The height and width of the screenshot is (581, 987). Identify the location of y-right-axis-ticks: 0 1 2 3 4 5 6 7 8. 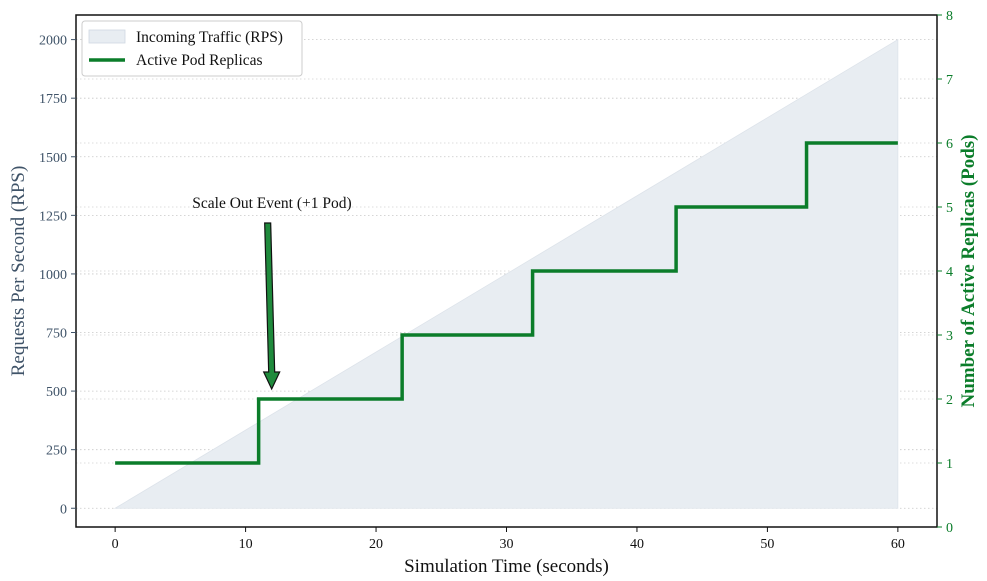
(945, 272).